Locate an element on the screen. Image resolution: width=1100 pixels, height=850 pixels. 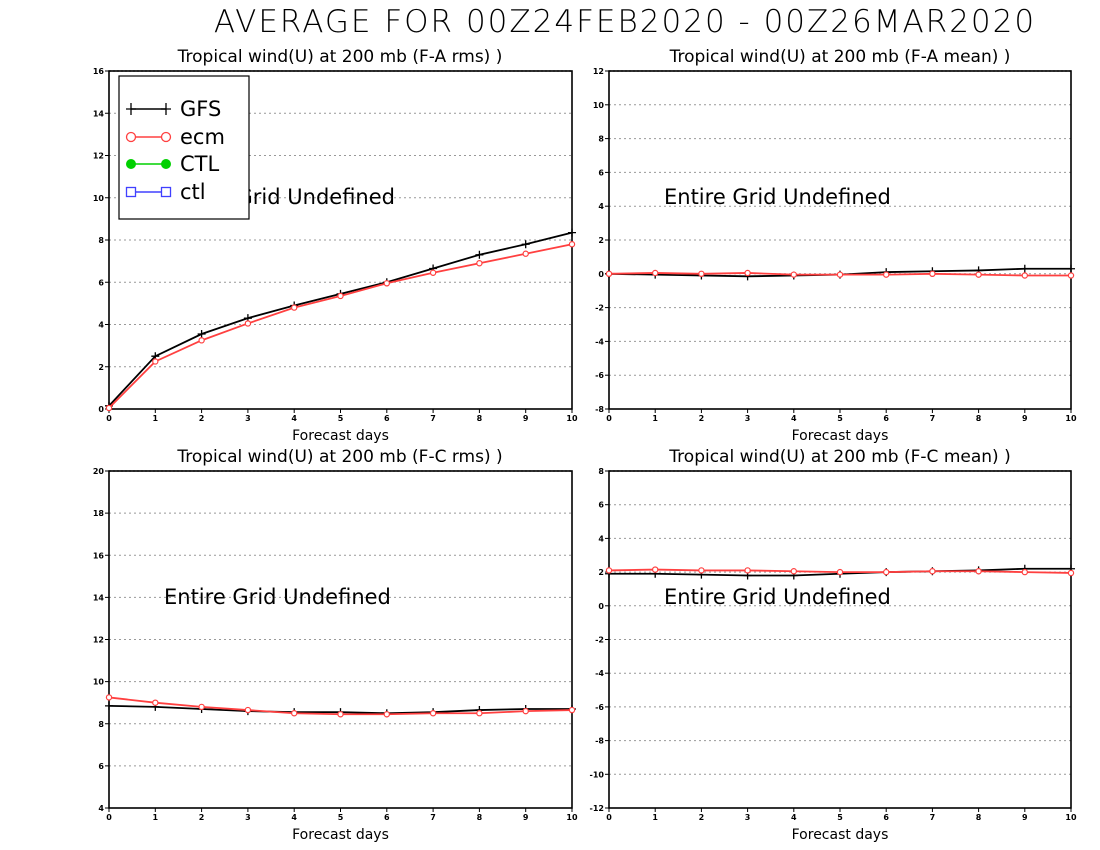
legend-marker-gfs is located at coordinates (166, 109).